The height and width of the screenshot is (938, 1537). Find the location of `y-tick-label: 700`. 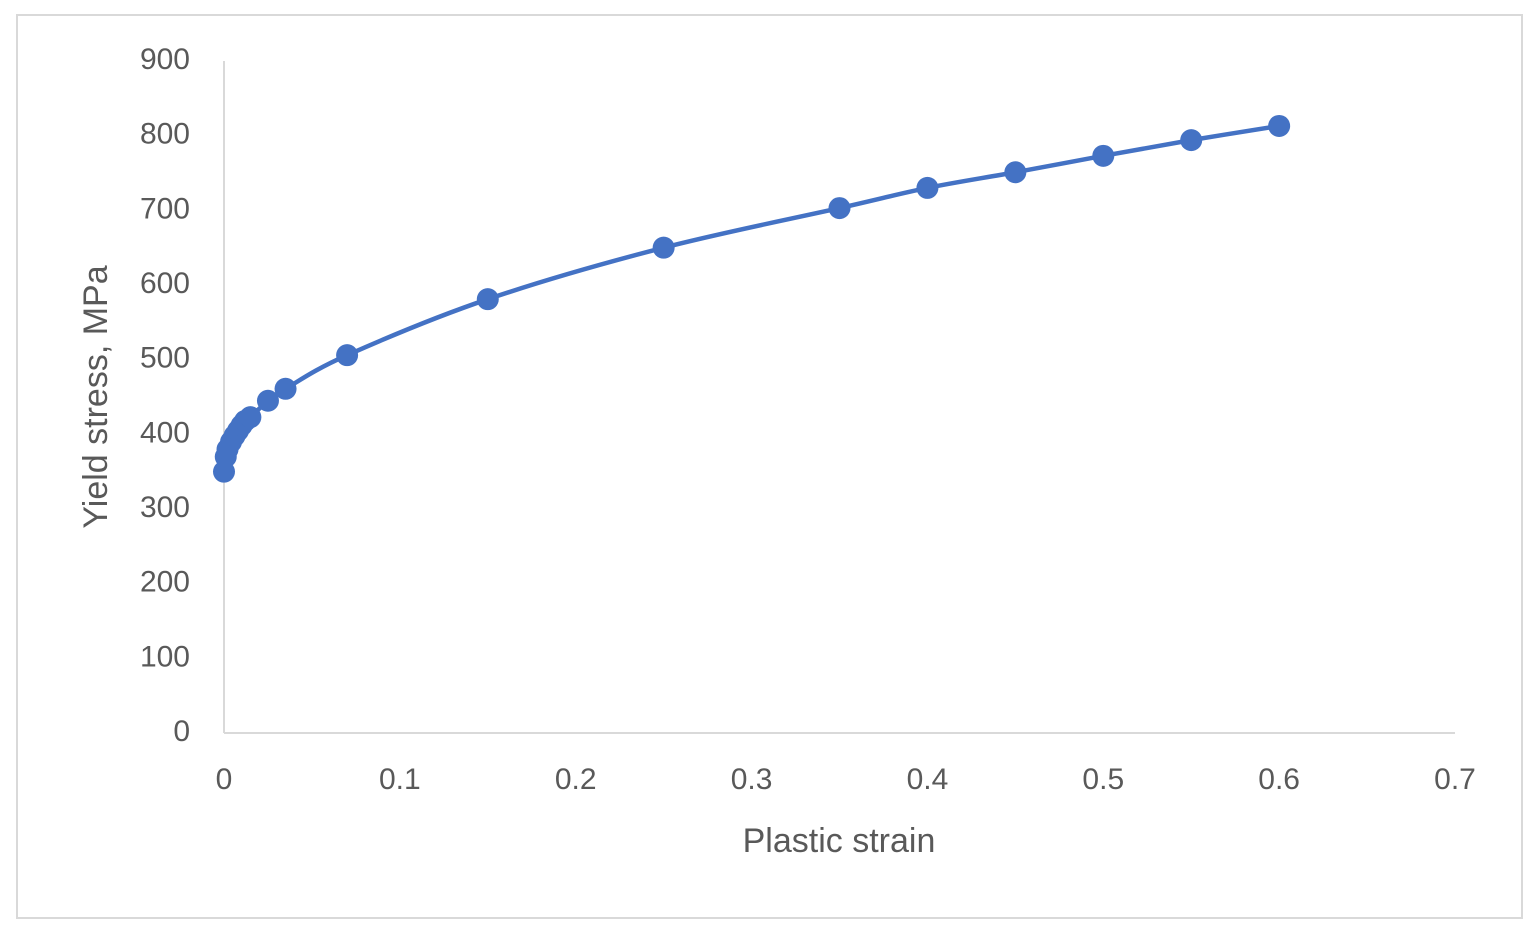

y-tick-label: 700 is located at coordinates (165, 208).